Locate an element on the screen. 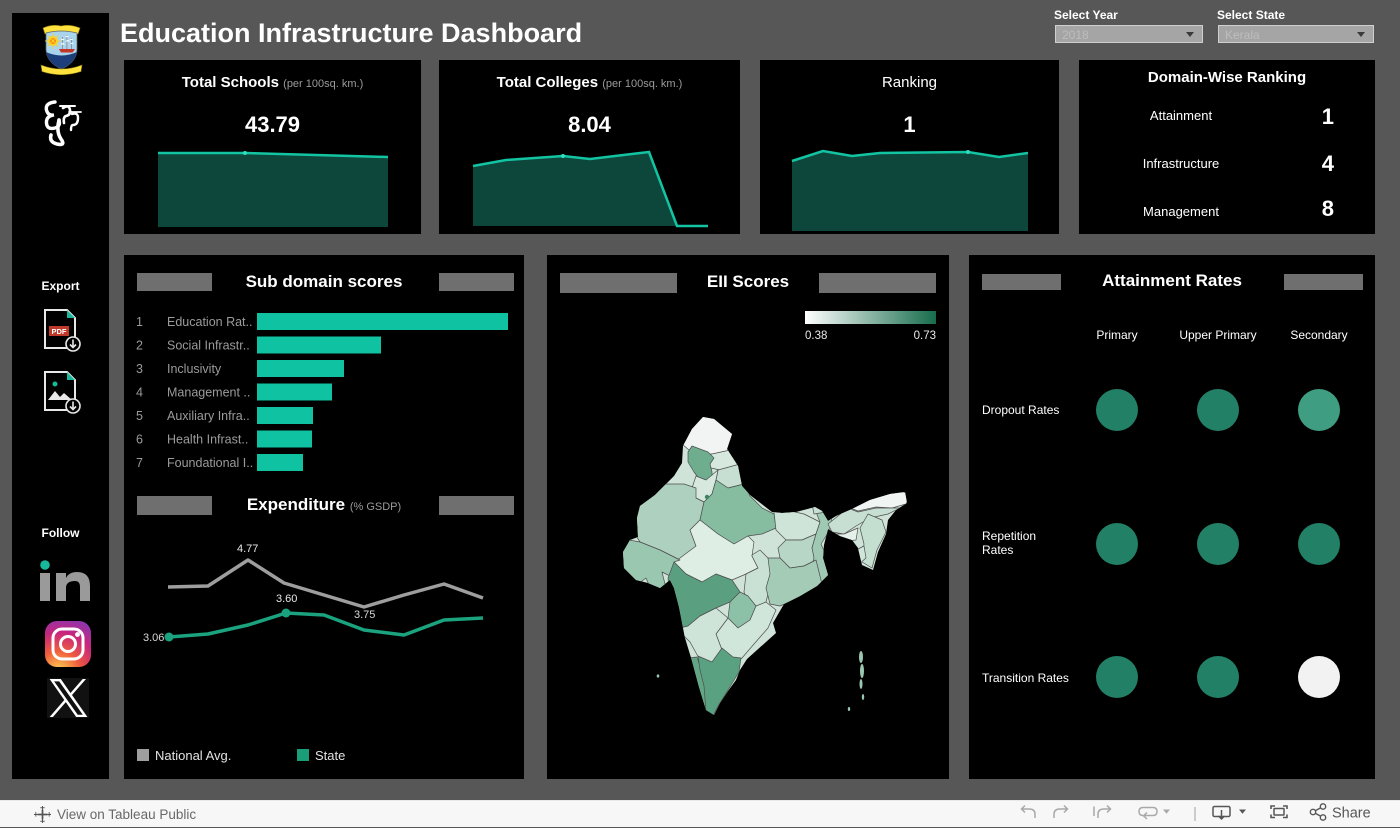 The image size is (1400, 828). svg-text: 7 is located at coordinates (139, 463).